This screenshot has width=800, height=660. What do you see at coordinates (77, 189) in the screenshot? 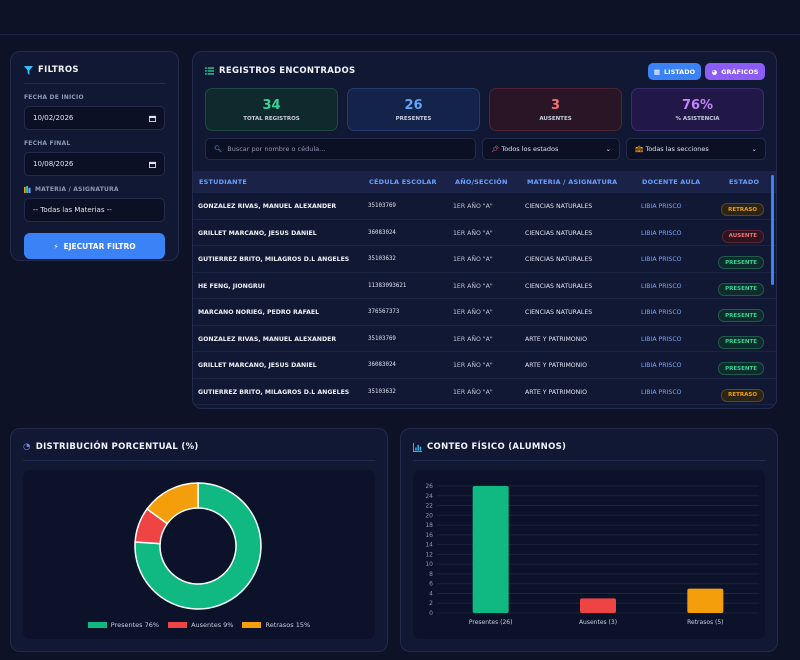
I see `subject-label-text: MATERIA / ASIGNATURA` at bounding box center [77, 189].